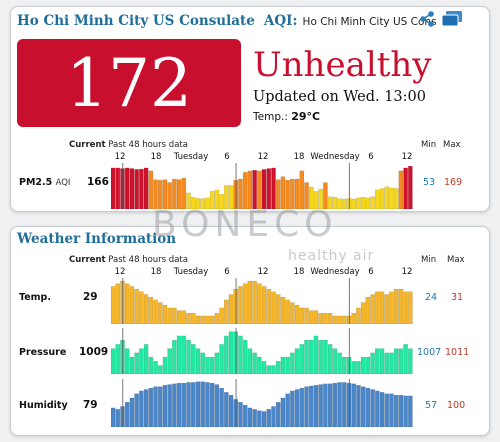 The image size is (500, 442). Describe the element at coordinates (427, 21) in the screenshot. I see `share-icon` at that location.